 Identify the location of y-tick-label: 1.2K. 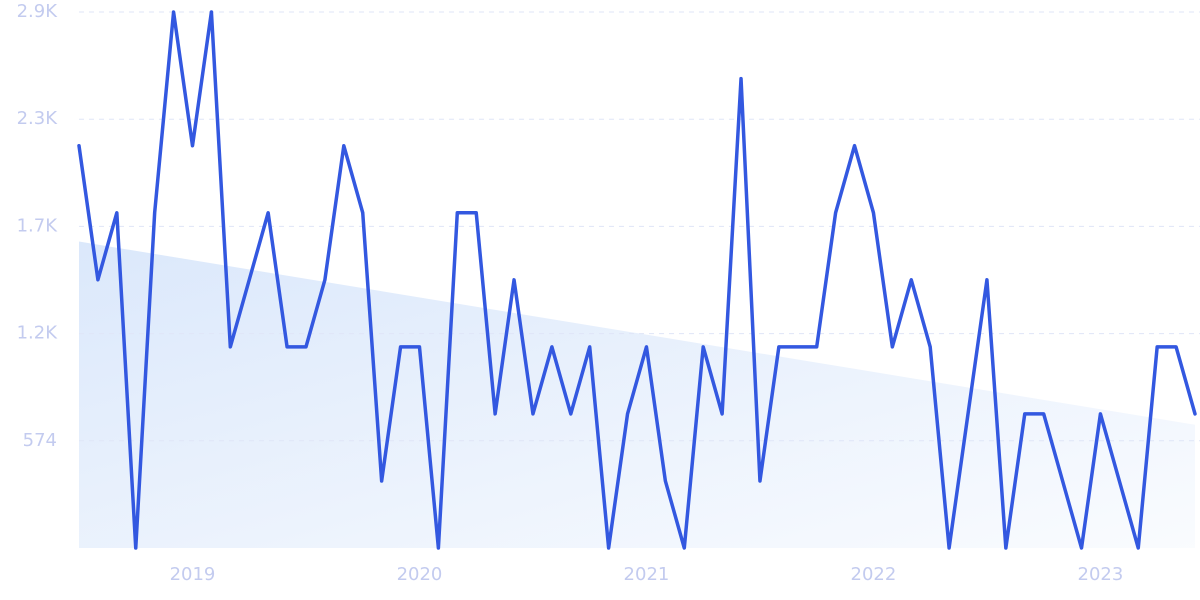
(38, 333).